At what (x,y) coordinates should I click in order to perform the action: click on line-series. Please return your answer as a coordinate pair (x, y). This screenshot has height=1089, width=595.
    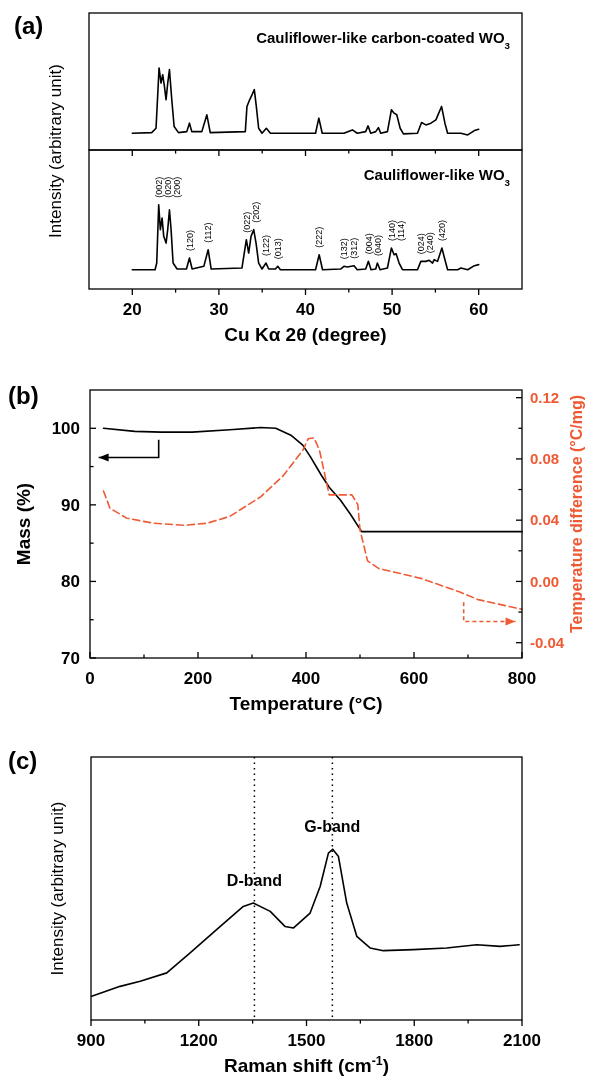
    Looking at the image, I should click on (312, 524).